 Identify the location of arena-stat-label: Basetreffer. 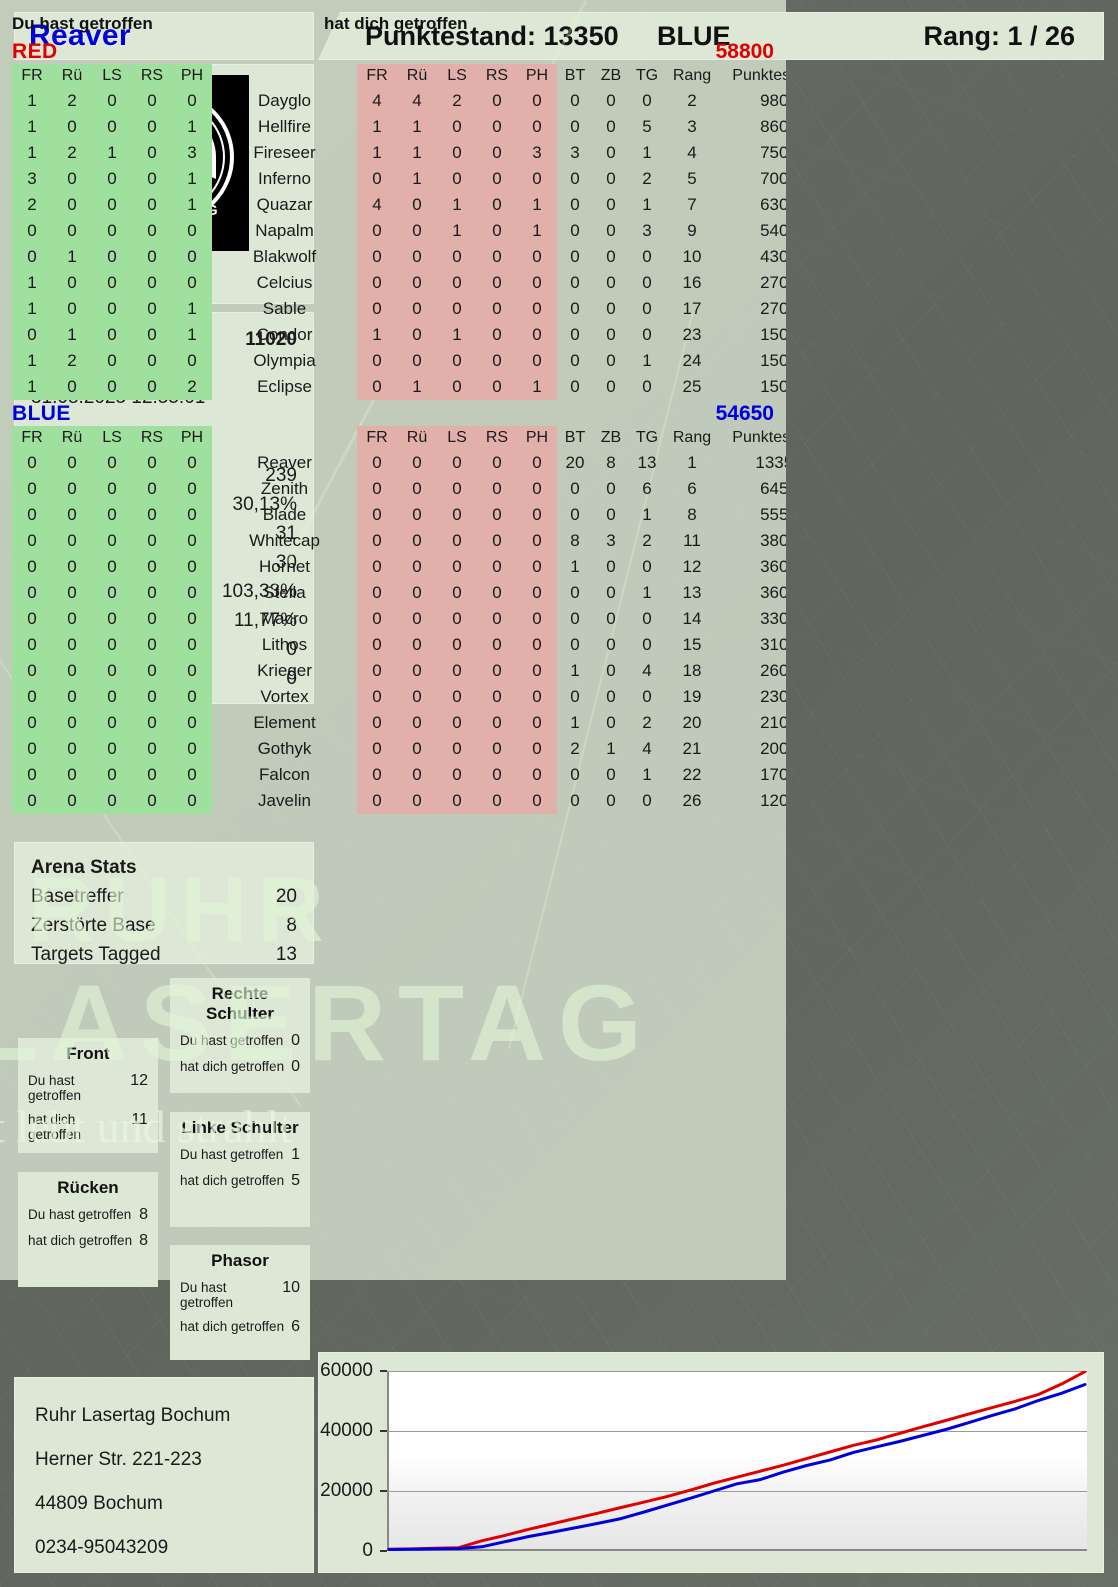
(77, 896).